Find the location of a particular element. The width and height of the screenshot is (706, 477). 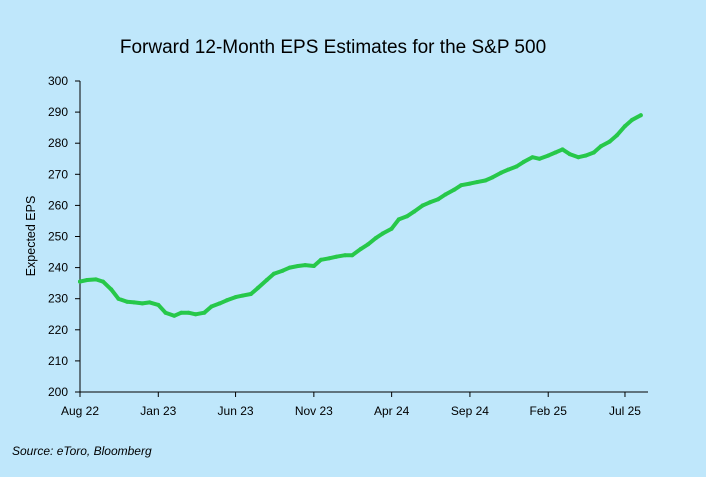

source-note: Source: eToro, Bloomberg is located at coordinates (82, 451).